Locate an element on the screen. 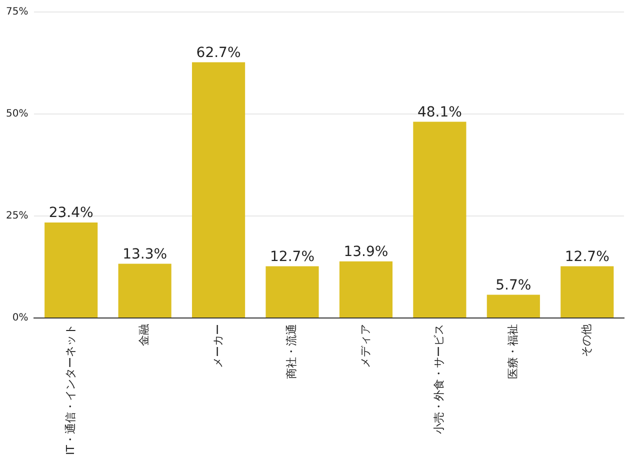  x-tick-label: その他 is located at coordinates (586, 341).